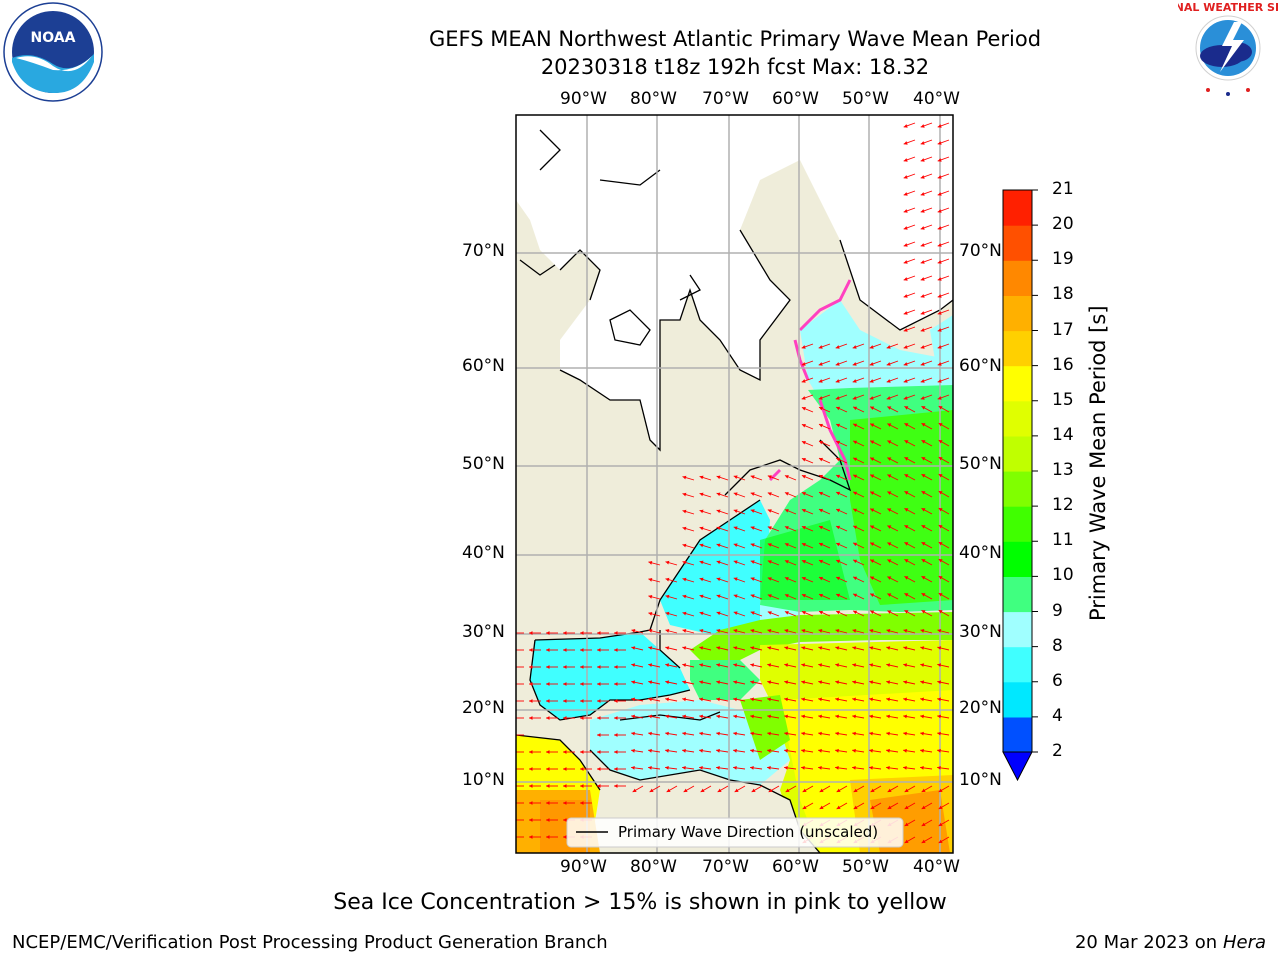  Describe the element at coordinates (1057, 610) in the screenshot. I see `colorbar-tick-label: 9` at that location.